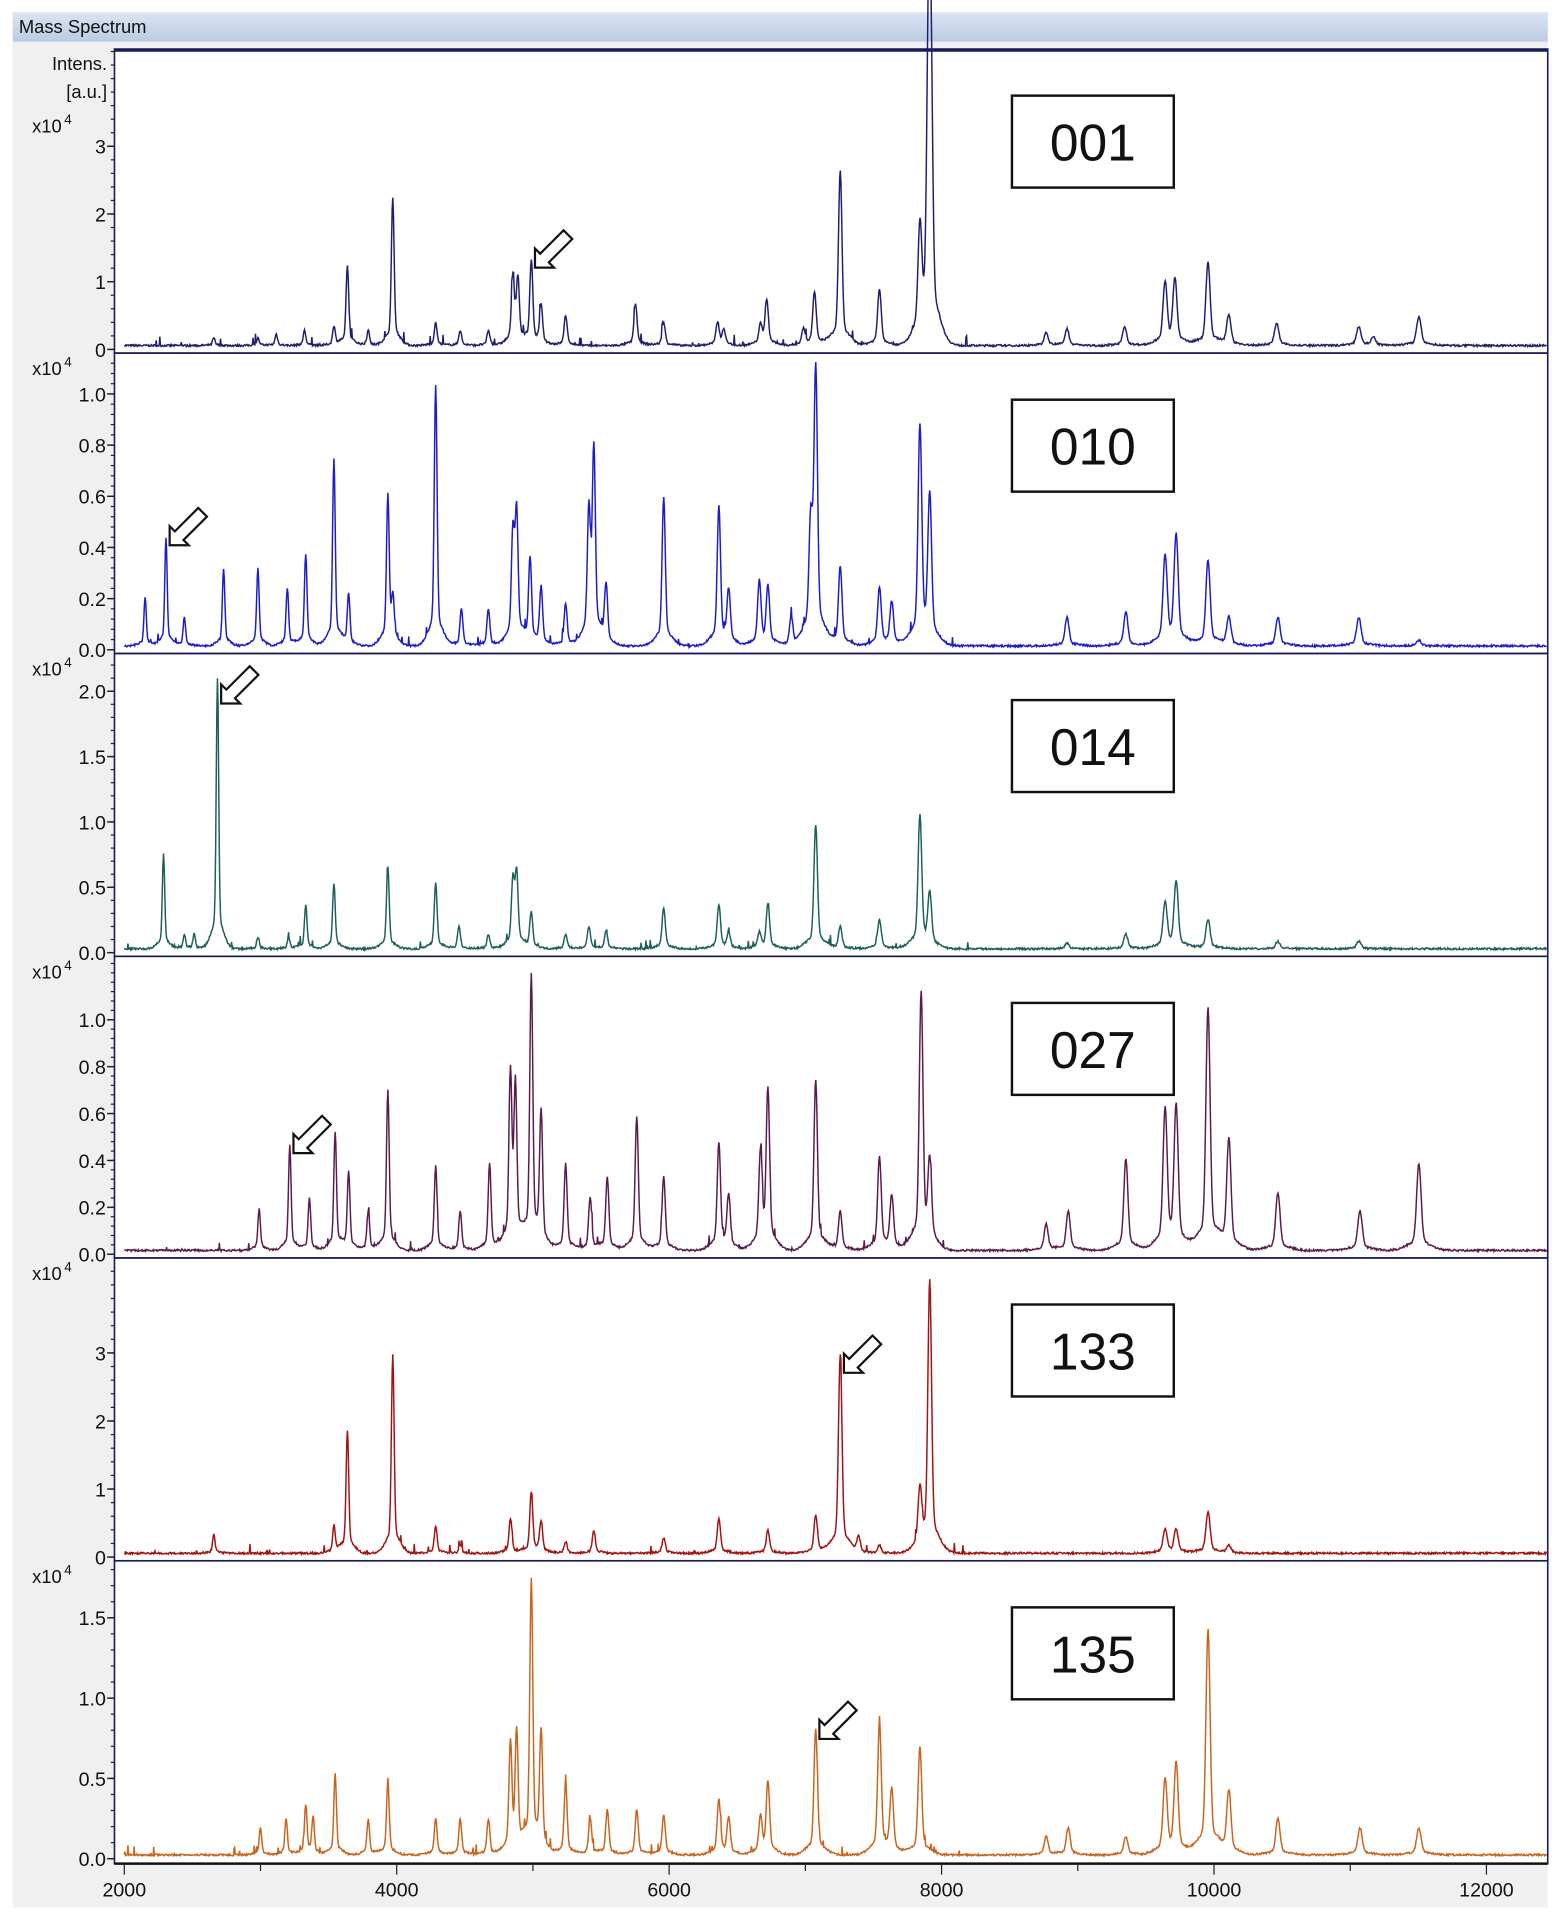  Describe the element at coordinates (83, 26) in the screenshot. I see `window-title: Mass Spectrum` at that location.